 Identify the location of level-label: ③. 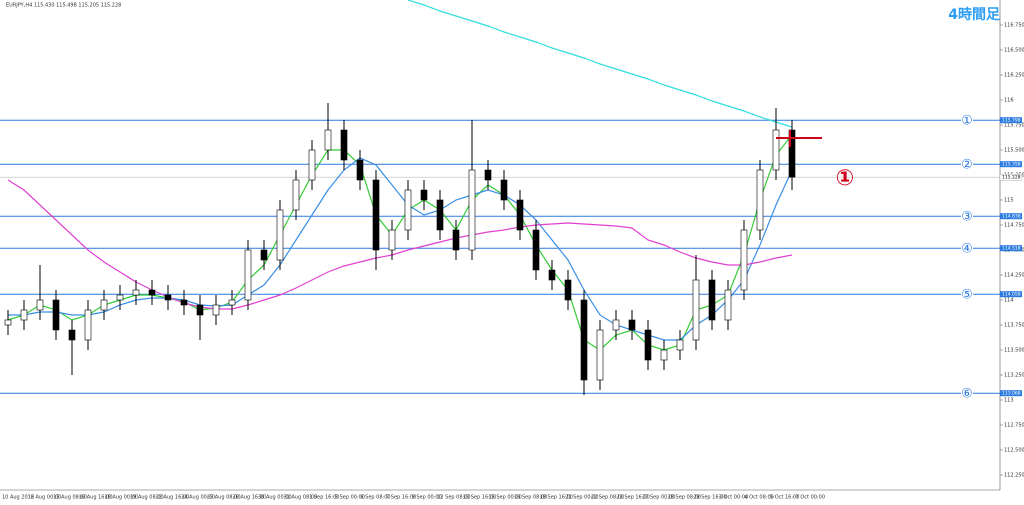
(967, 217).